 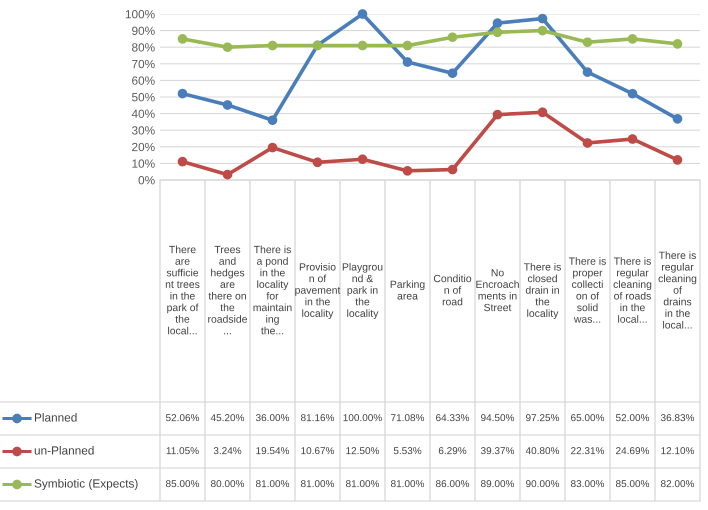 I want to click on data-label: 40.80%, so click(x=543, y=450).